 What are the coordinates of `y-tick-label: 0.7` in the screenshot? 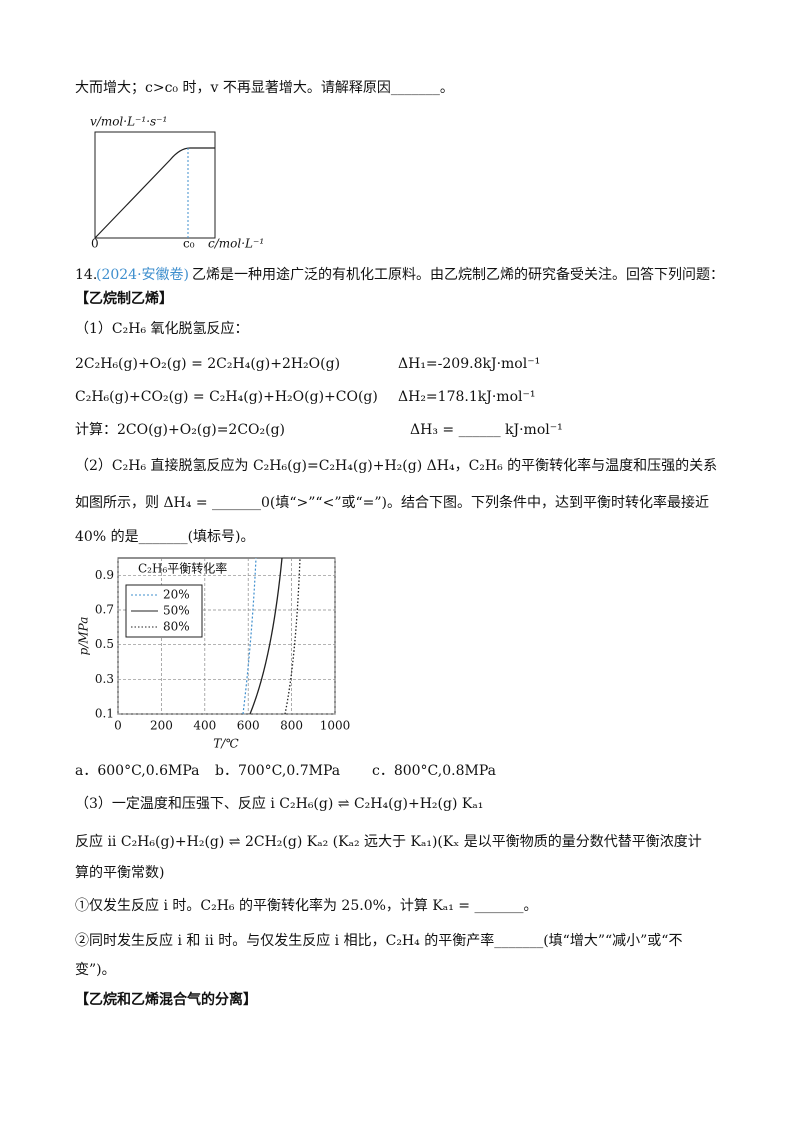 It's located at (104, 610).